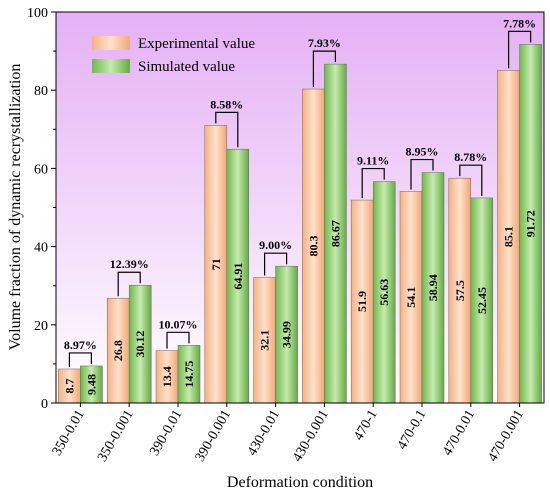  Describe the element at coordinates (520, 49) in the screenshot. I see `difference-bracket-470-0.001` at that location.